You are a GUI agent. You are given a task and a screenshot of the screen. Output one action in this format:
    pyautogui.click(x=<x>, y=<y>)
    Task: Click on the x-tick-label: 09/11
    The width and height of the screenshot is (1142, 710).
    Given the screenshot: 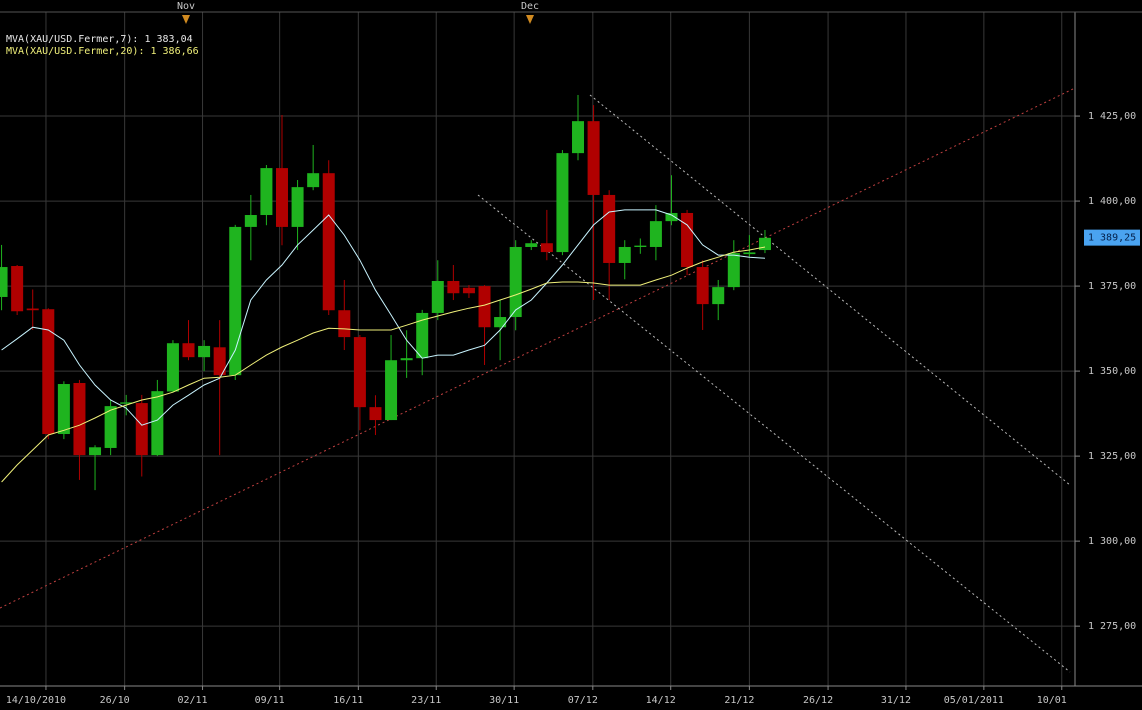 What is the action you would take?
    pyautogui.click(x=270, y=700)
    